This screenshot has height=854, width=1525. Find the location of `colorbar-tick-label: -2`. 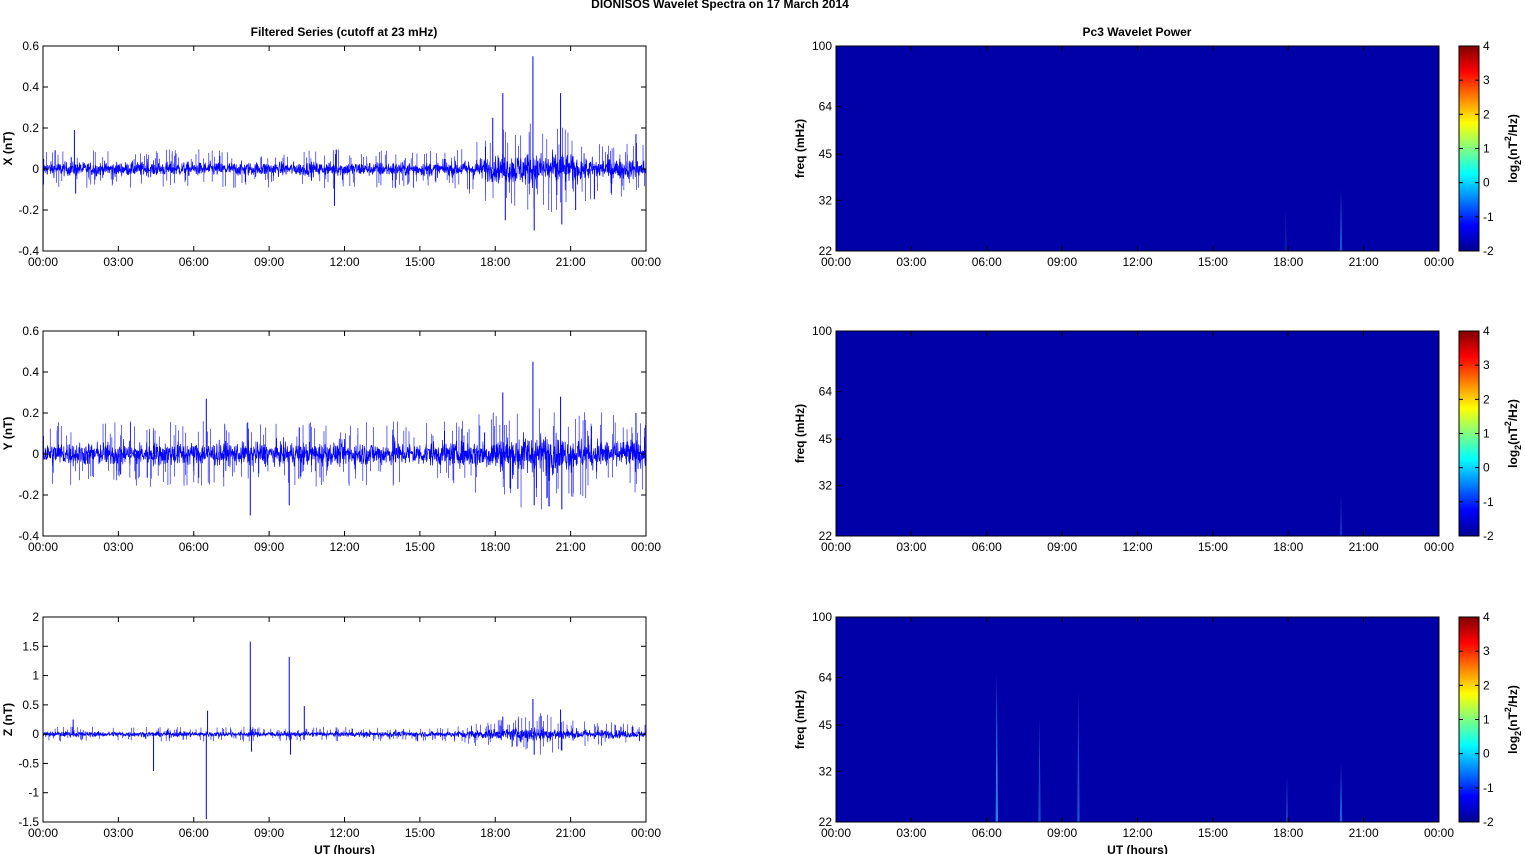

colorbar-tick-label: -2 is located at coordinates (1488, 251).